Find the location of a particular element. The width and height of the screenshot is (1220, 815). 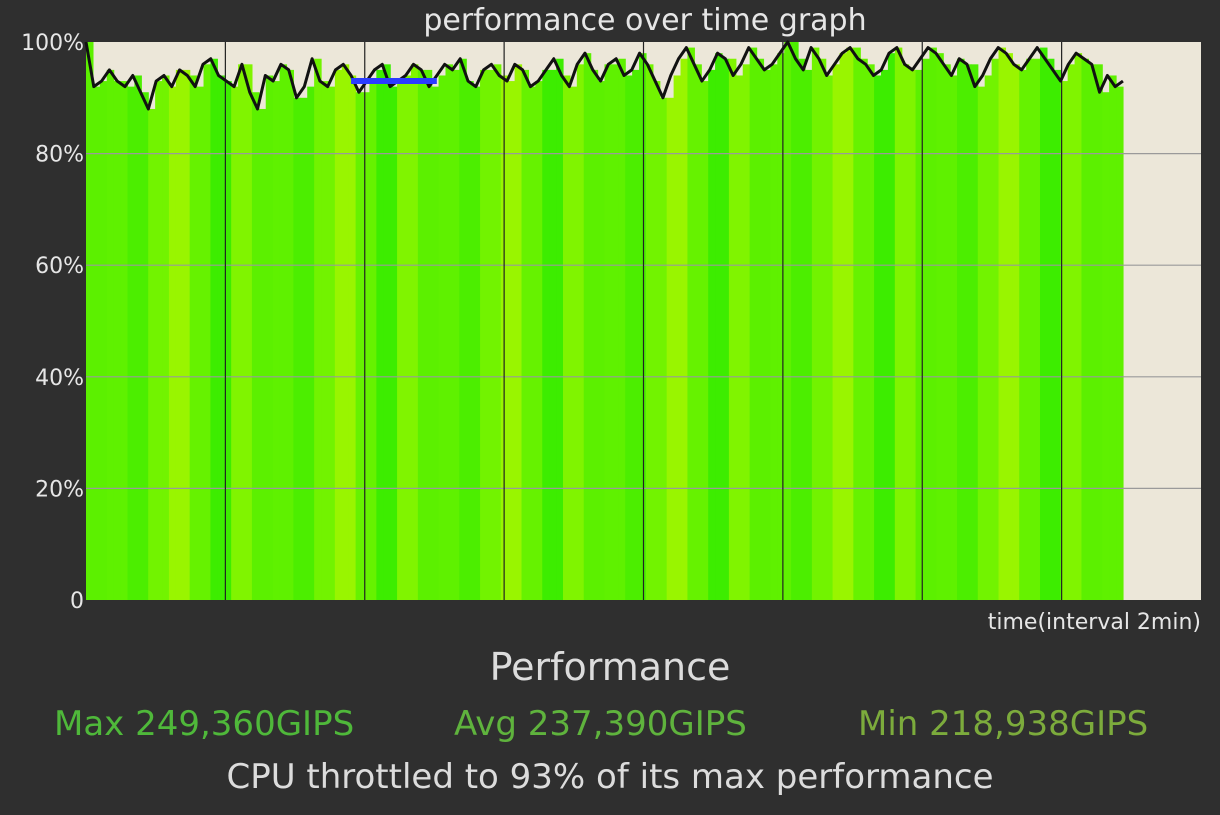

y-tick-label: 0 is located at coordinates (77, 601).